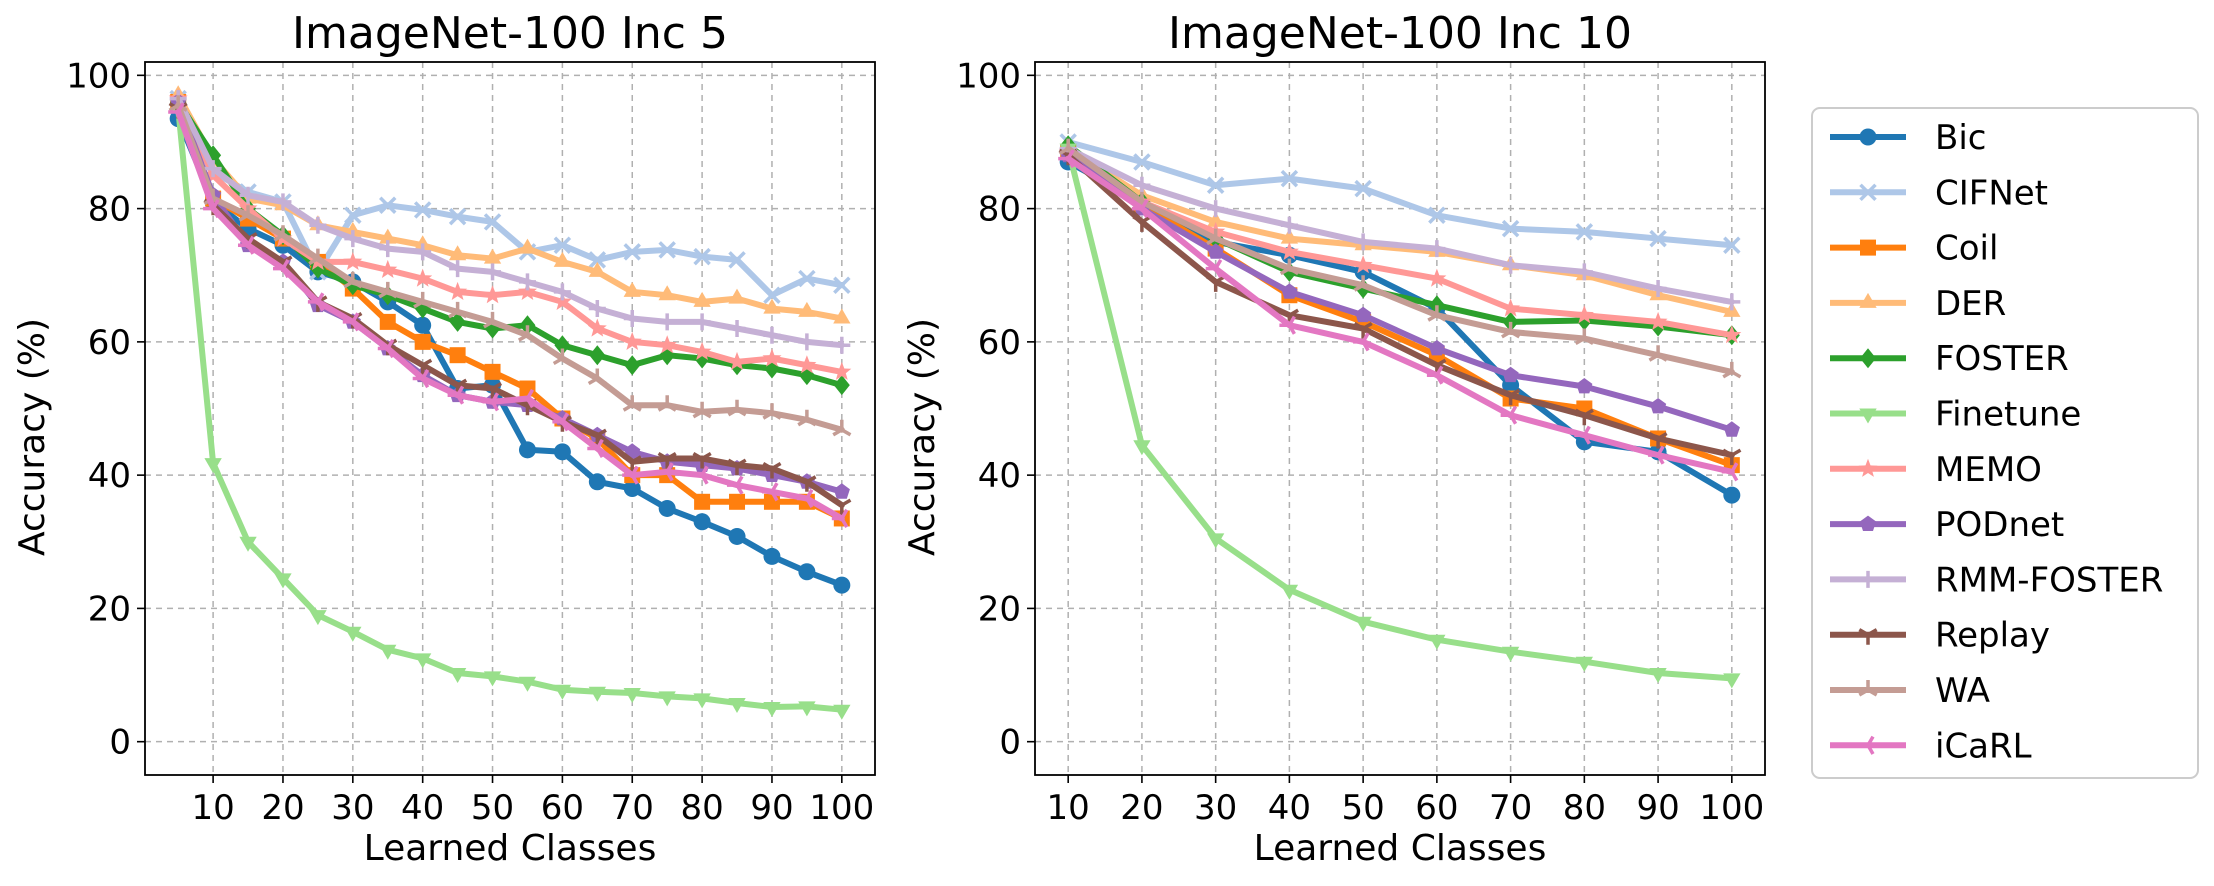  What do you see at coordinates (1918, 304) in the screenshot?
I see `legend-item: DER` at bounding box center [1918, 304].